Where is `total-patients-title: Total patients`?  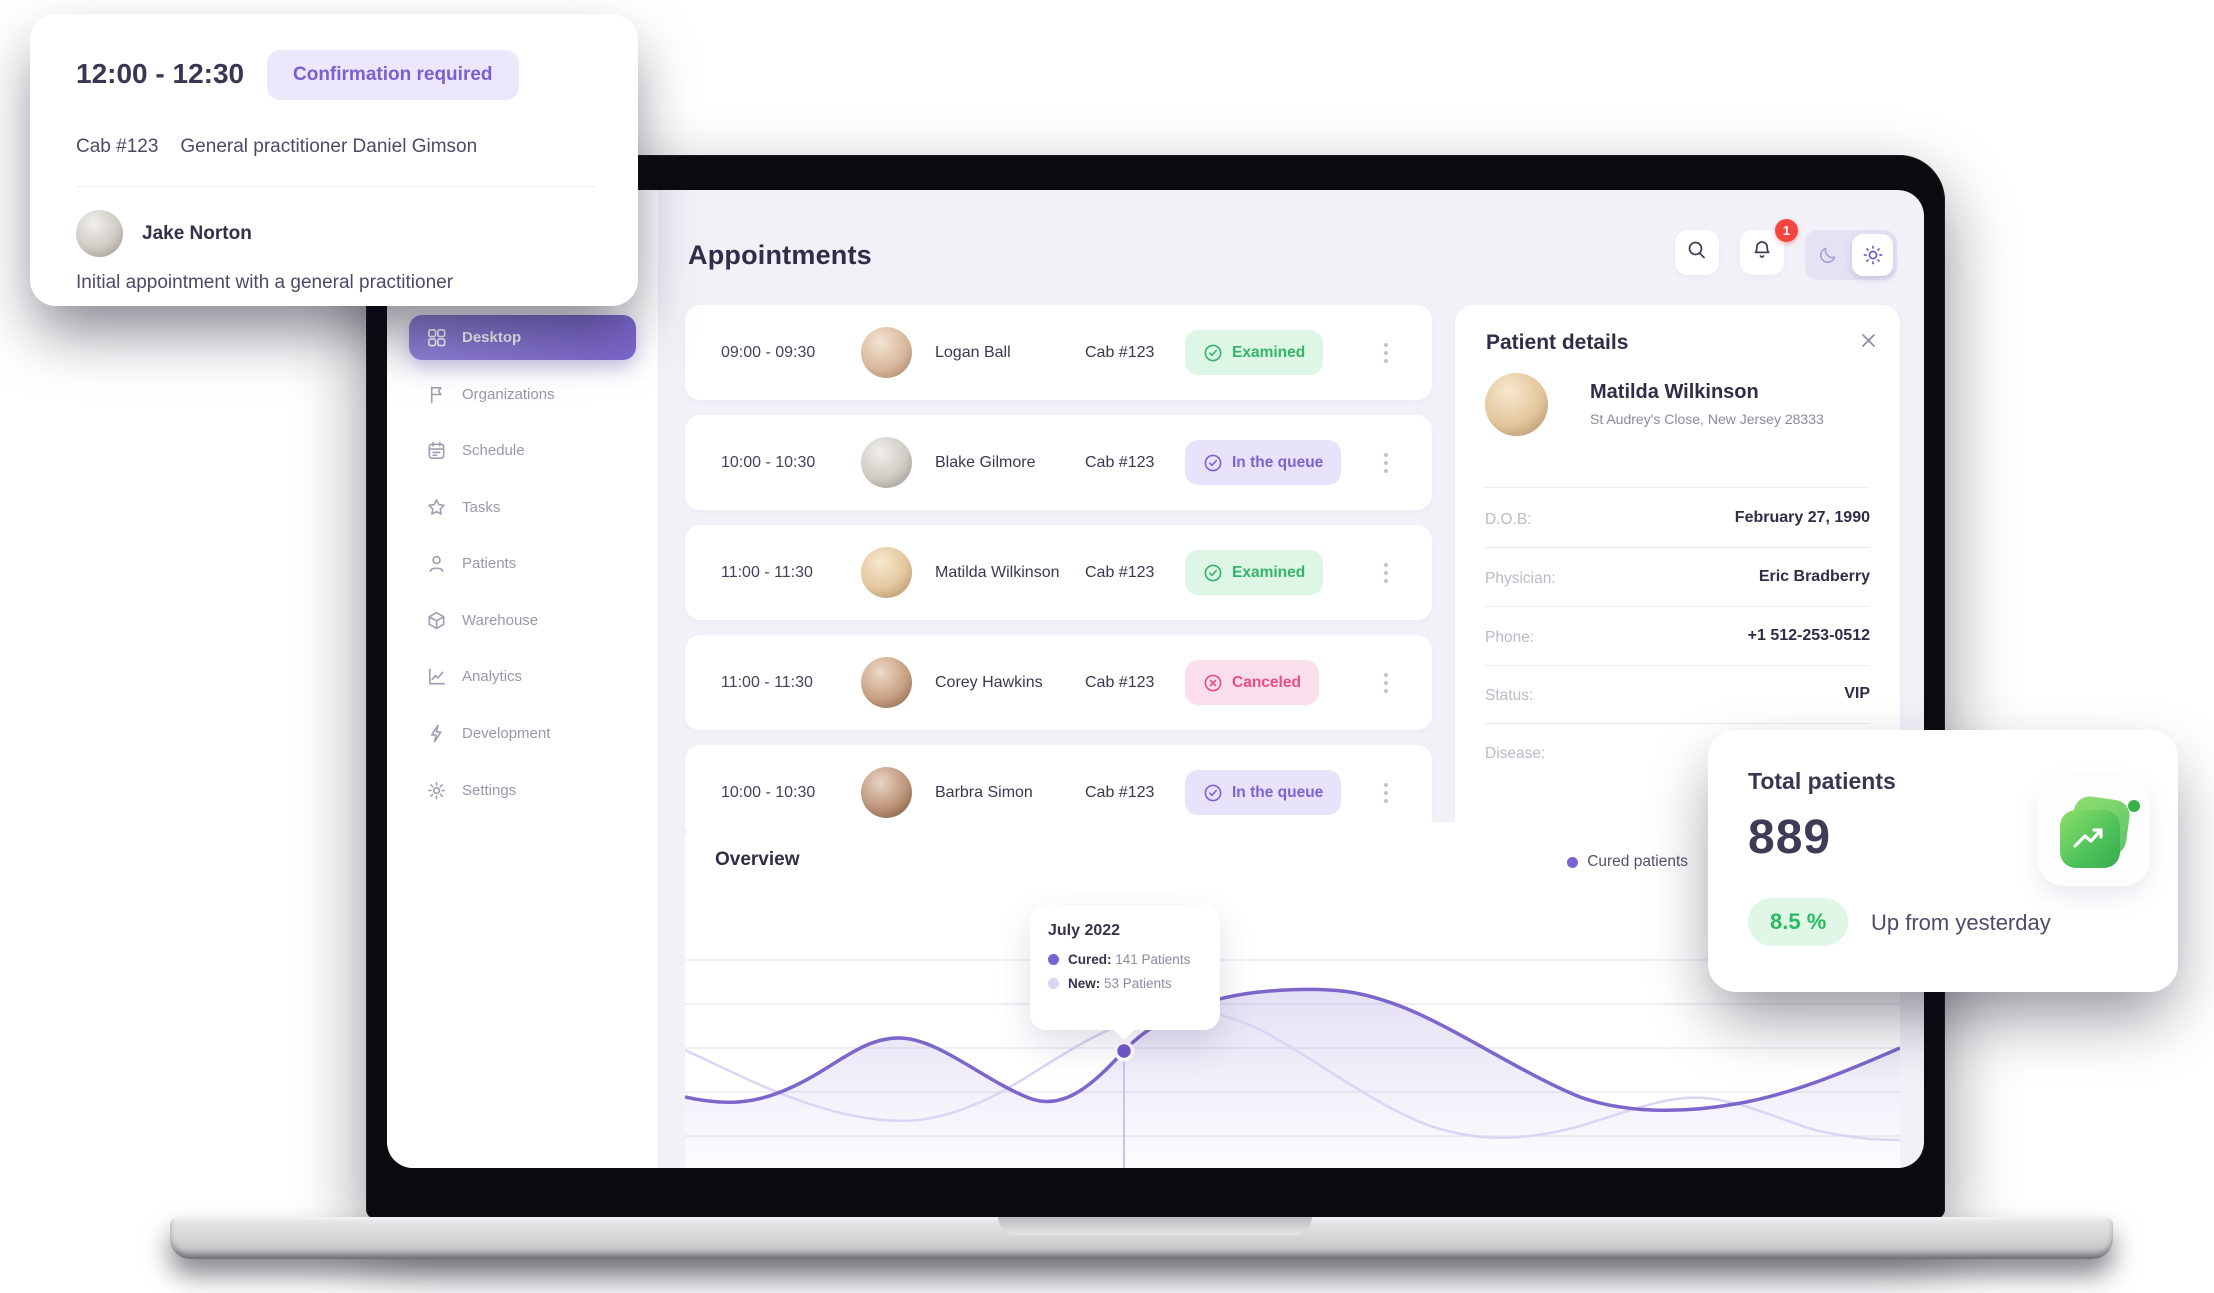 total-patients-title: Total patients is located at coordinates (1822, 781).